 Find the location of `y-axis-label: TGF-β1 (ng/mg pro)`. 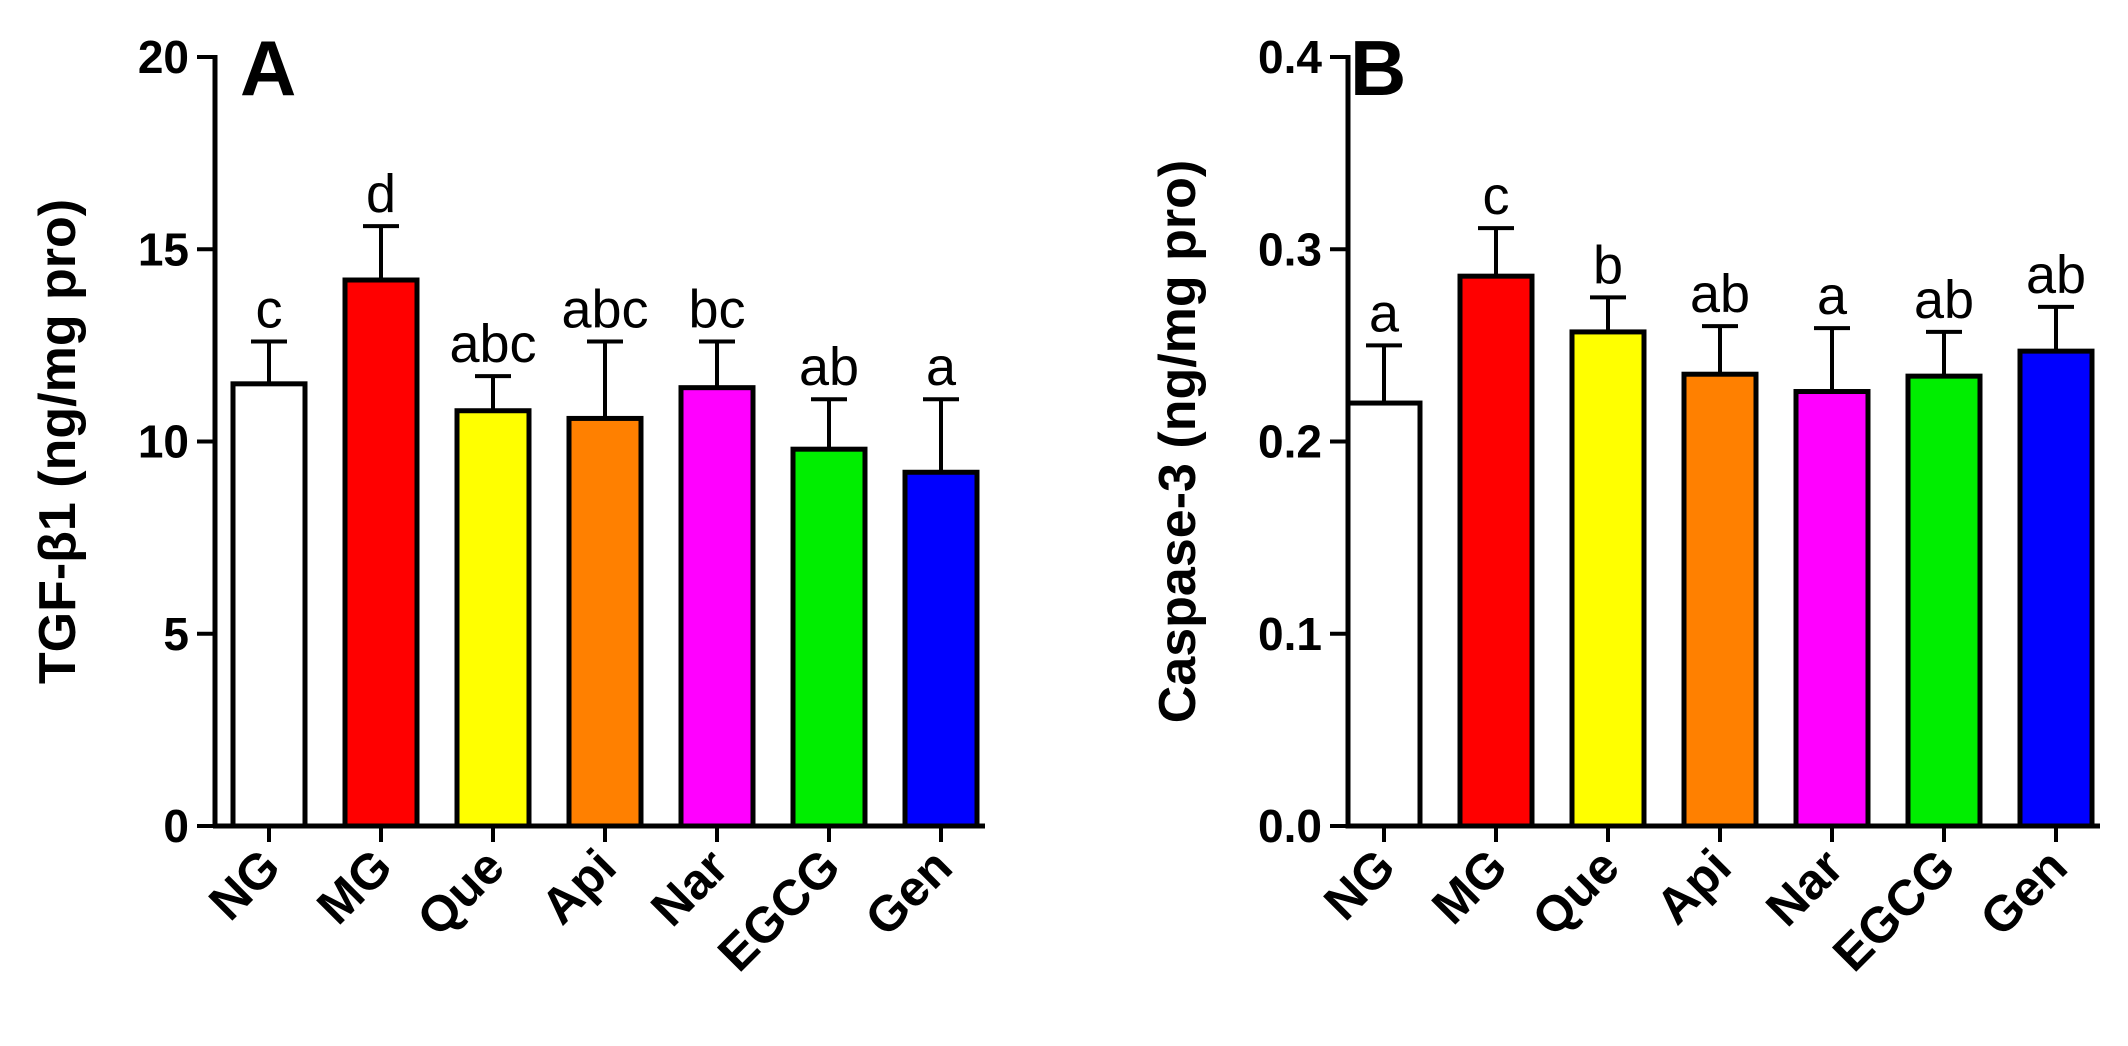

y-axis-label: TGF-β1 (ng/mg pro) is located at coordinates (58, 441).